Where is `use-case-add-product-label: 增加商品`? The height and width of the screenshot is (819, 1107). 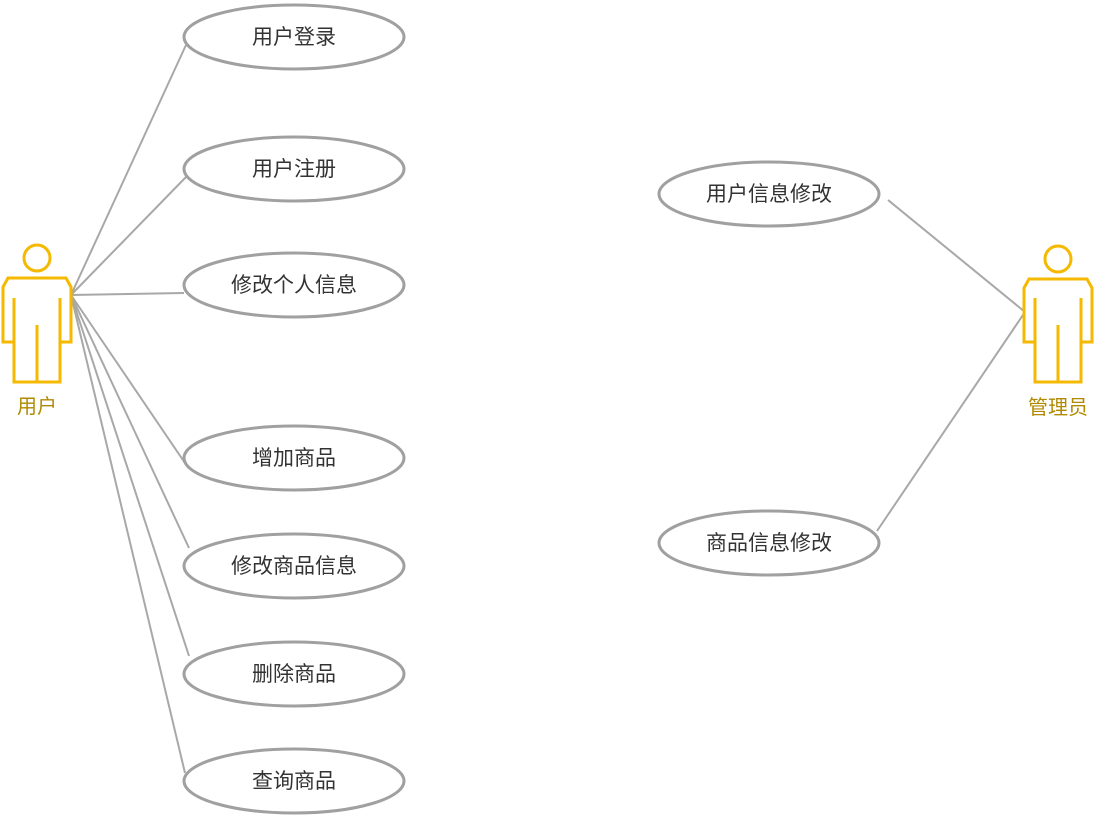
use-case-add-product-label: 增加商品 is located at coordinates (294, 458).